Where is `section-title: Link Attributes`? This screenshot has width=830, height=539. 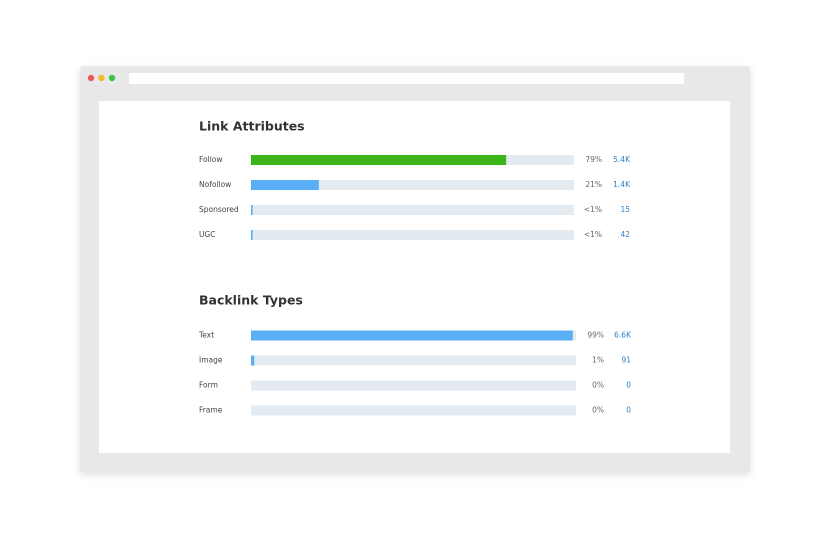
section-title: Link Attributes is located at coordinates (252, 126).